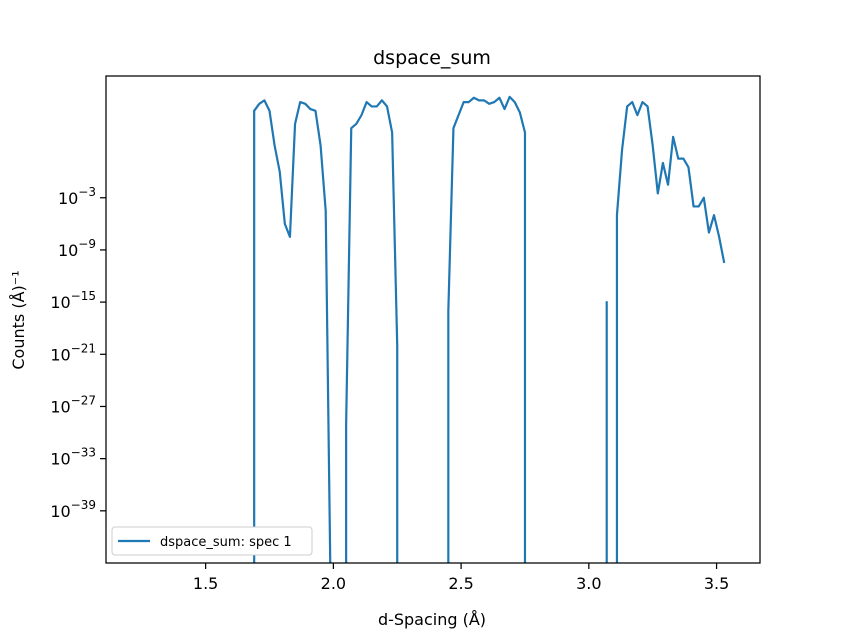 The image size is (844, 633). I want to click on x-axis-label: d-Spacing (Å), so click(432, 619).